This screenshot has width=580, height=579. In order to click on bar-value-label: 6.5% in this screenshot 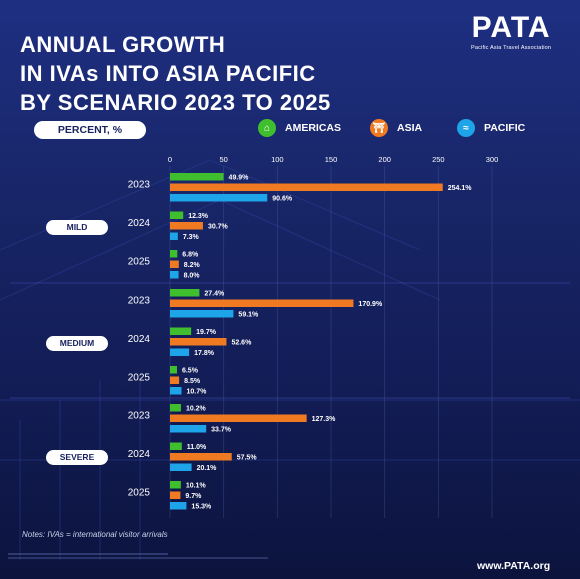, I will do `click(190, 371)`.